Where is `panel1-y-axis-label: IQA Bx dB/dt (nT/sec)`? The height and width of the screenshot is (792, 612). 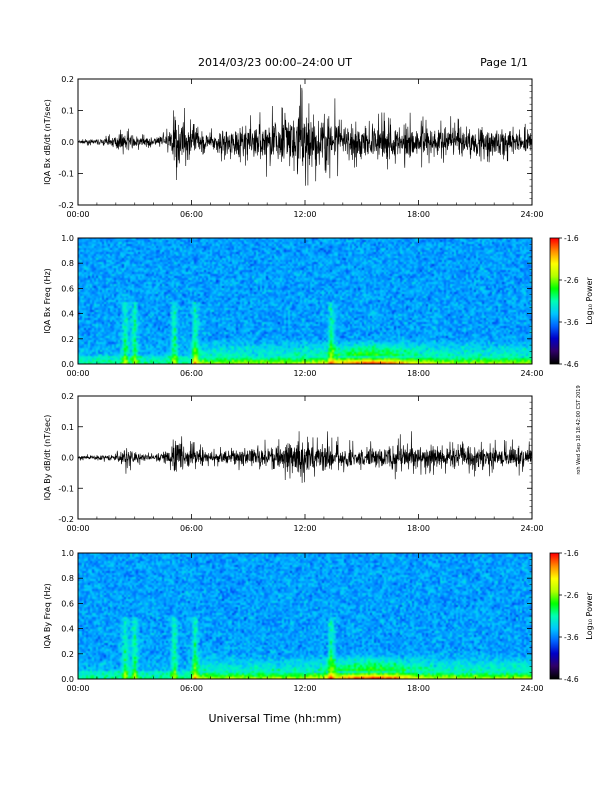
panel1-y-axis-label: IQA Bx dB/dt (nT/sec) is located at coordinates (47, 142).